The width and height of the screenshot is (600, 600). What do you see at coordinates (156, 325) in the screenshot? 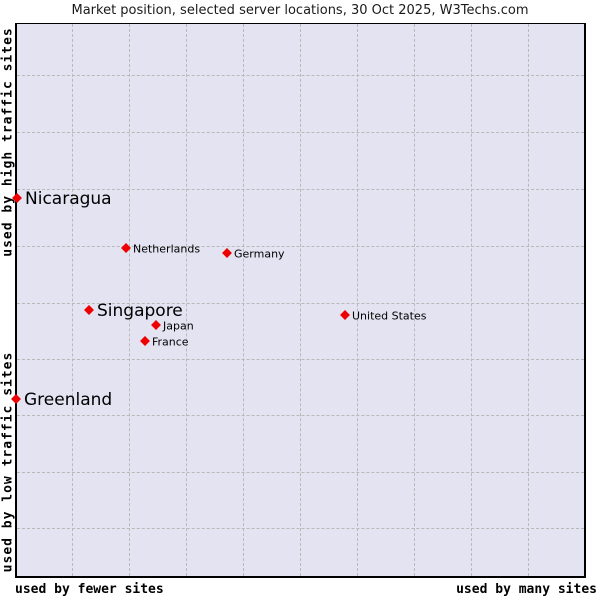
I see `data-point-diamond-icon-japan` at bounding box center [156, 325].